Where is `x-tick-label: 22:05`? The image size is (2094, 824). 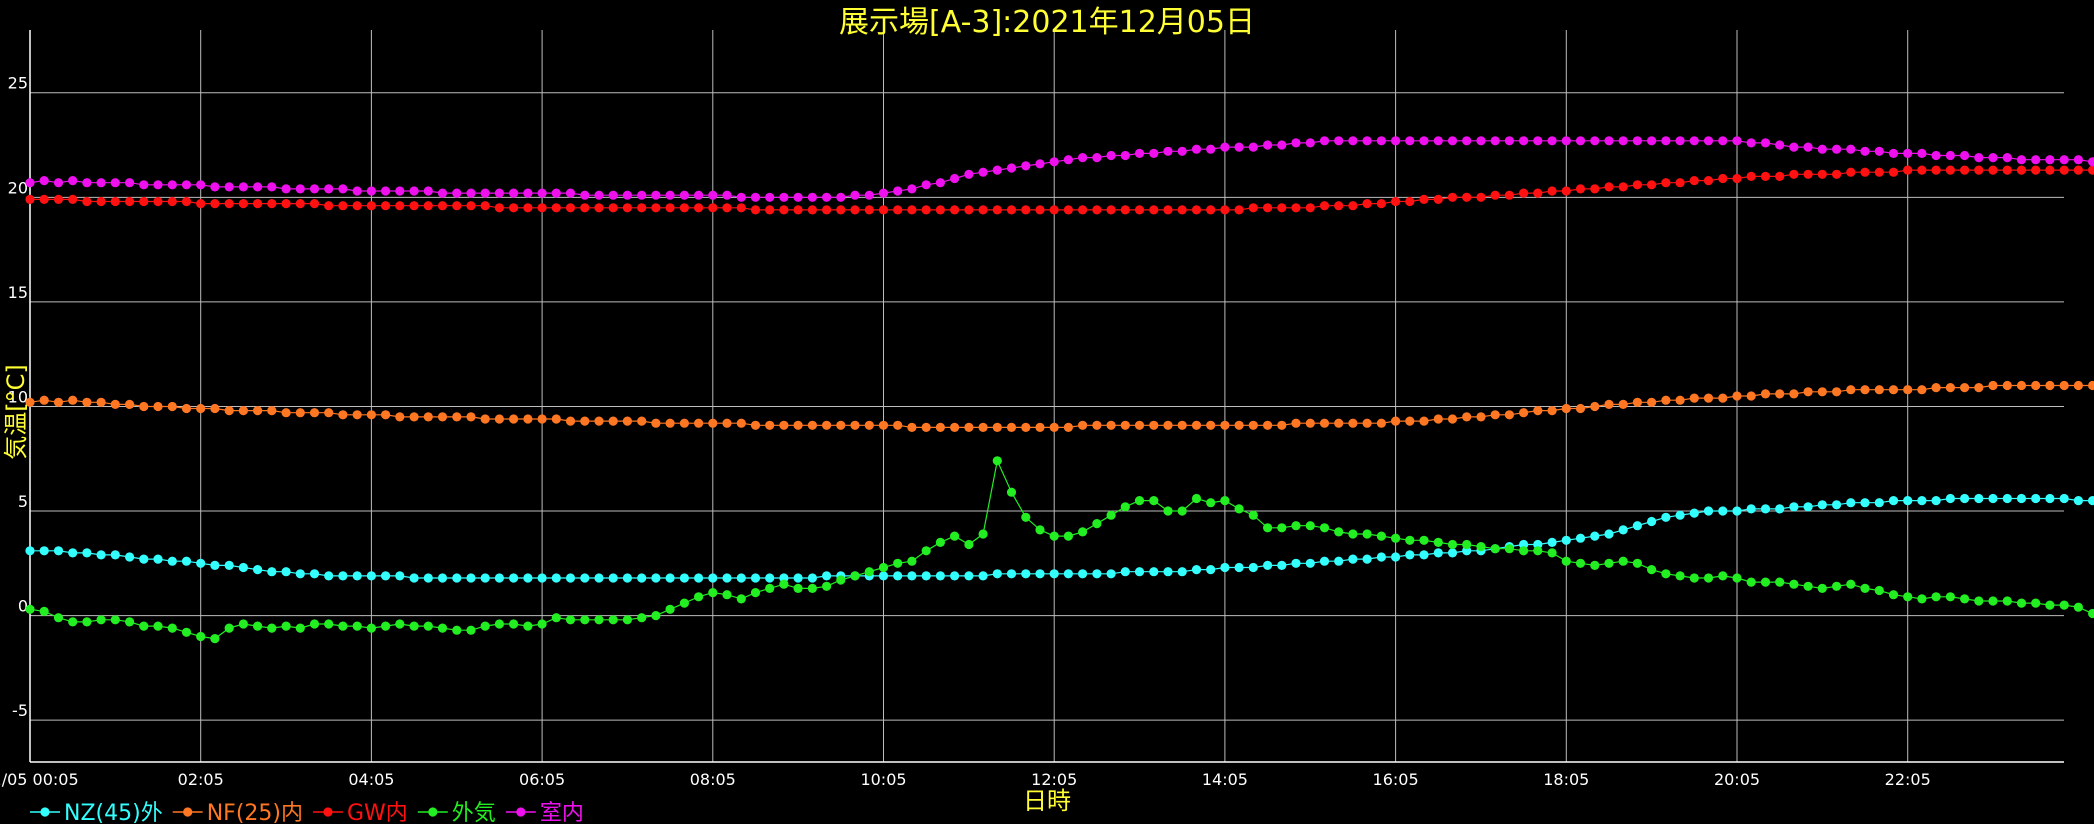 x-tick-label: 22:05 is located at coordinates (1908, 779).